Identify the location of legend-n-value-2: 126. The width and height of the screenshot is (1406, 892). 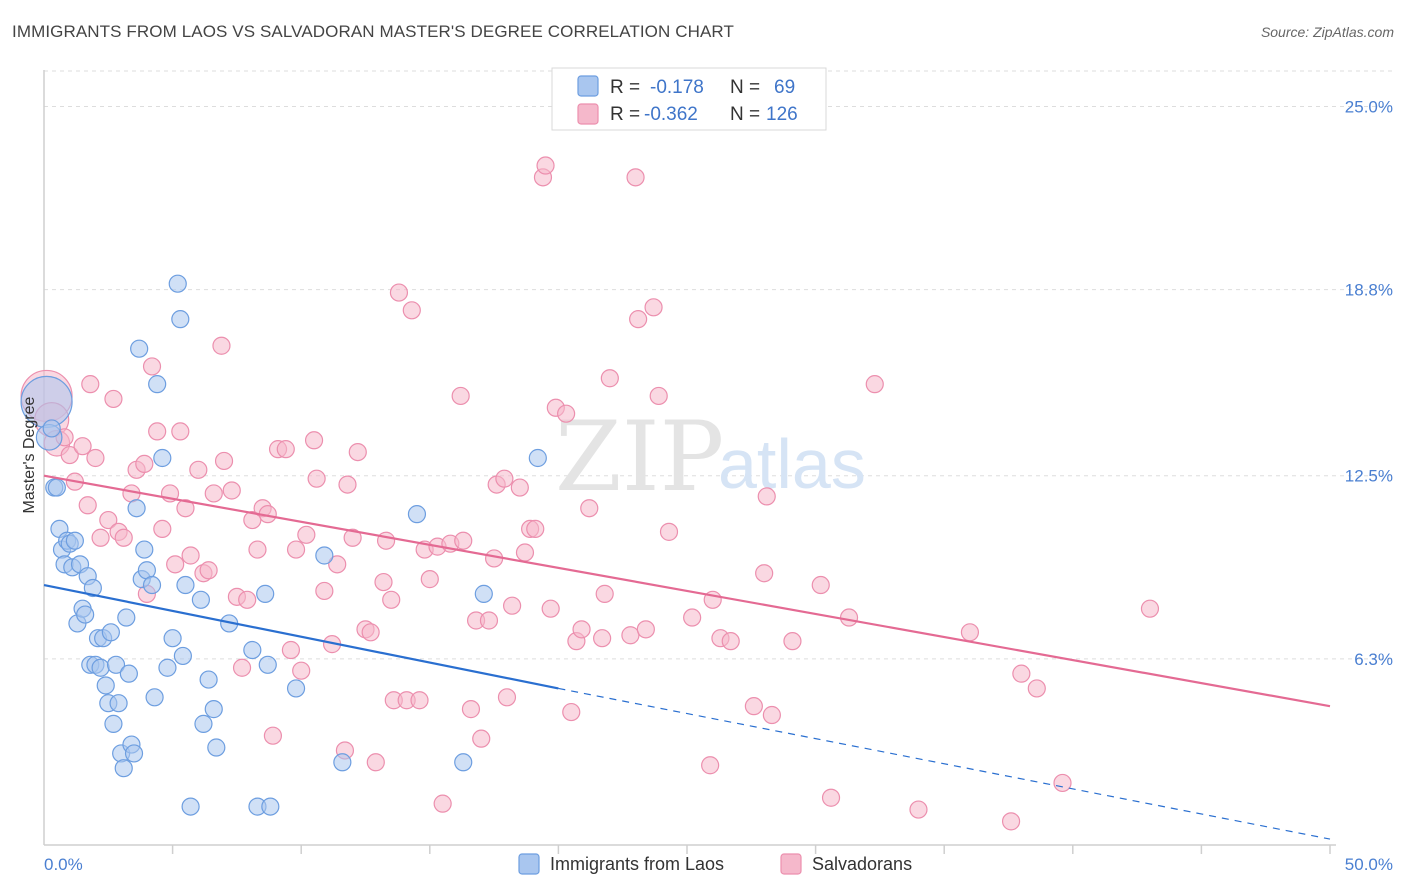
(782, 114).